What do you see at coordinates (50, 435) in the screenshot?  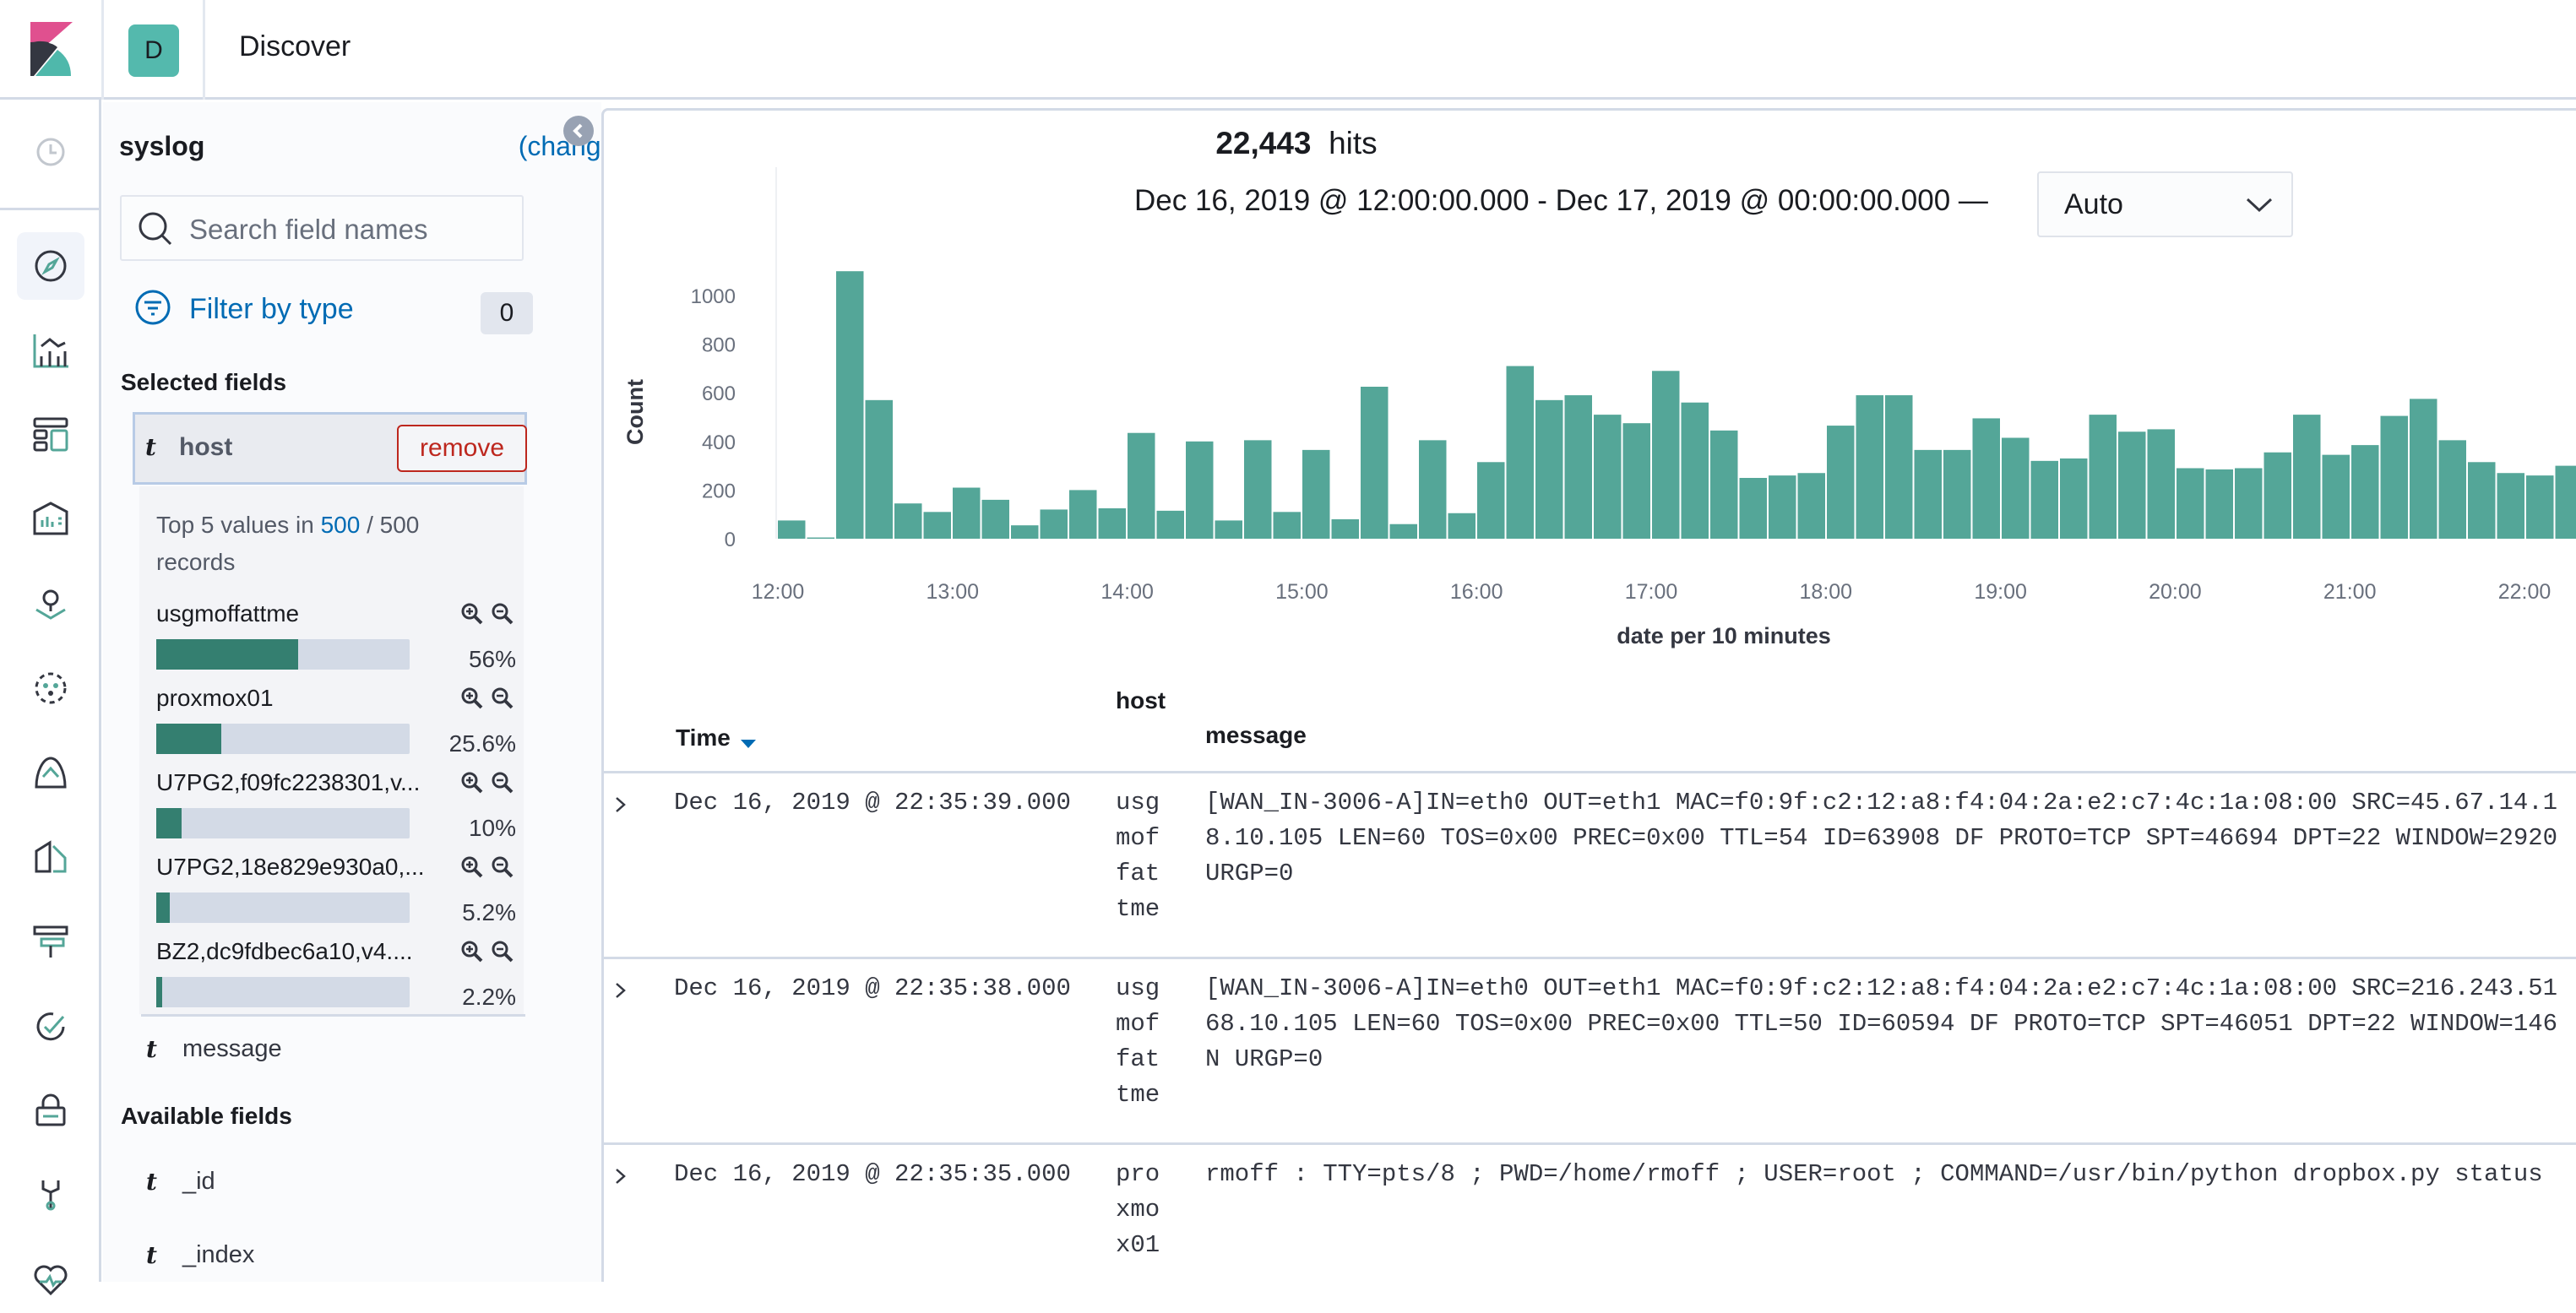 I see `dashboard-icon` at bounding box center [50, 435].